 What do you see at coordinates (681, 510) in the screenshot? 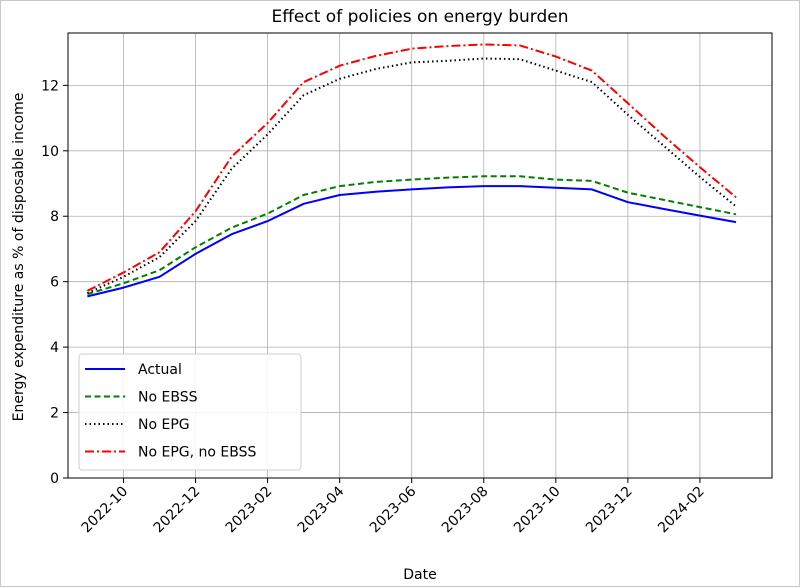
I see `x-tick-label: 2024-02` at bounding box center [681, 510].